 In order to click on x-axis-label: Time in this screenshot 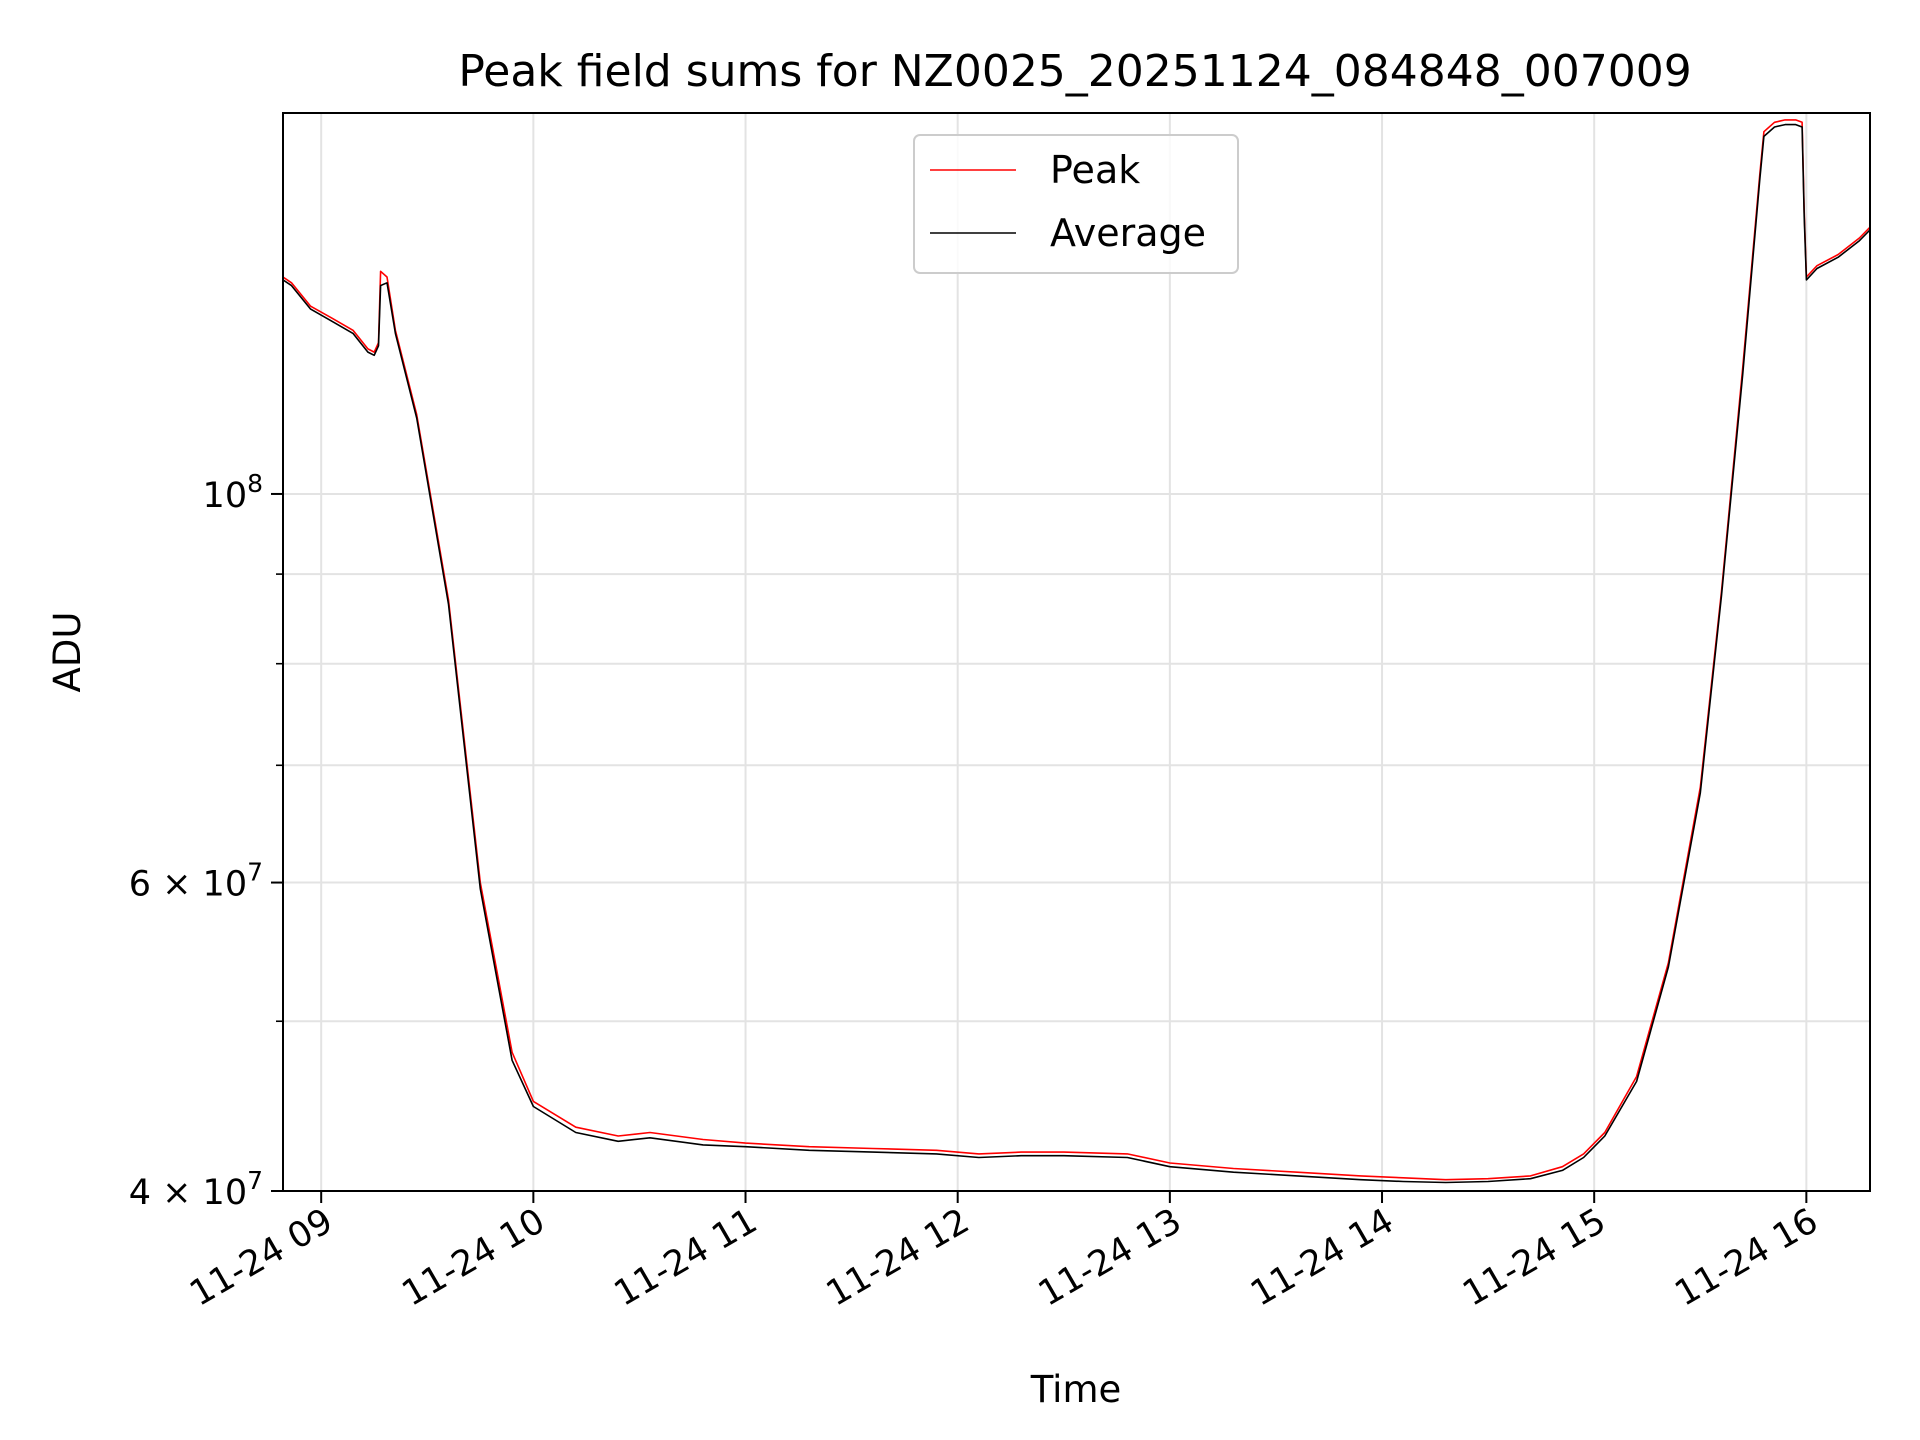, I will do `click(1076, 1389)`.